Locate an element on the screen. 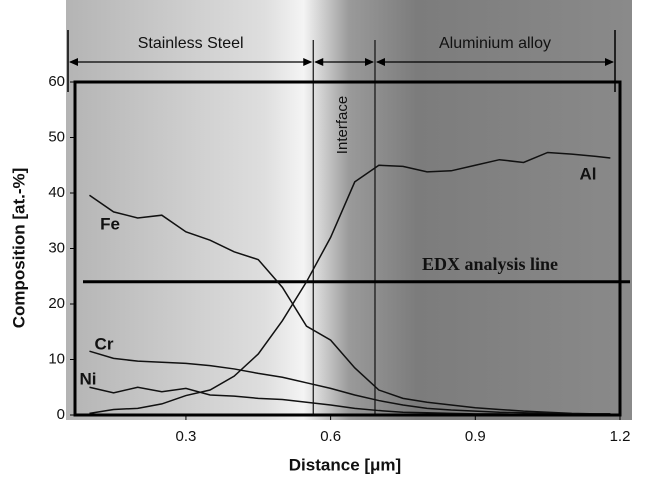  y-tick-label: 0 is located at coordinates (61, 414).